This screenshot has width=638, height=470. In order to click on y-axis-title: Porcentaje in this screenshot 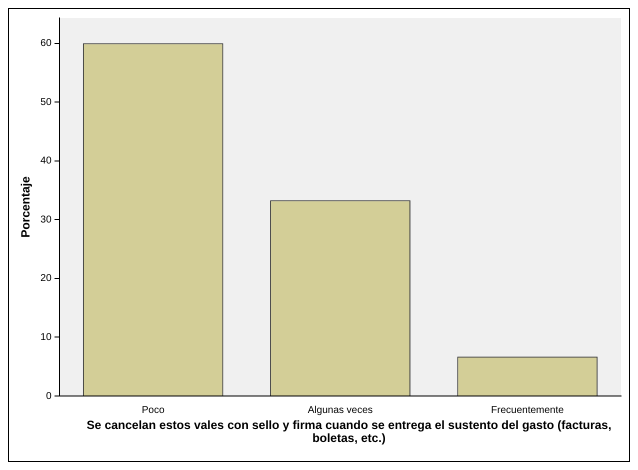, I will do `click(25, 207)`.